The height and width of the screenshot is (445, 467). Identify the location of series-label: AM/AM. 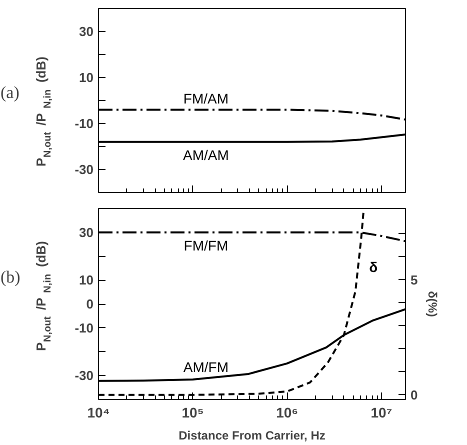
(206, 154).